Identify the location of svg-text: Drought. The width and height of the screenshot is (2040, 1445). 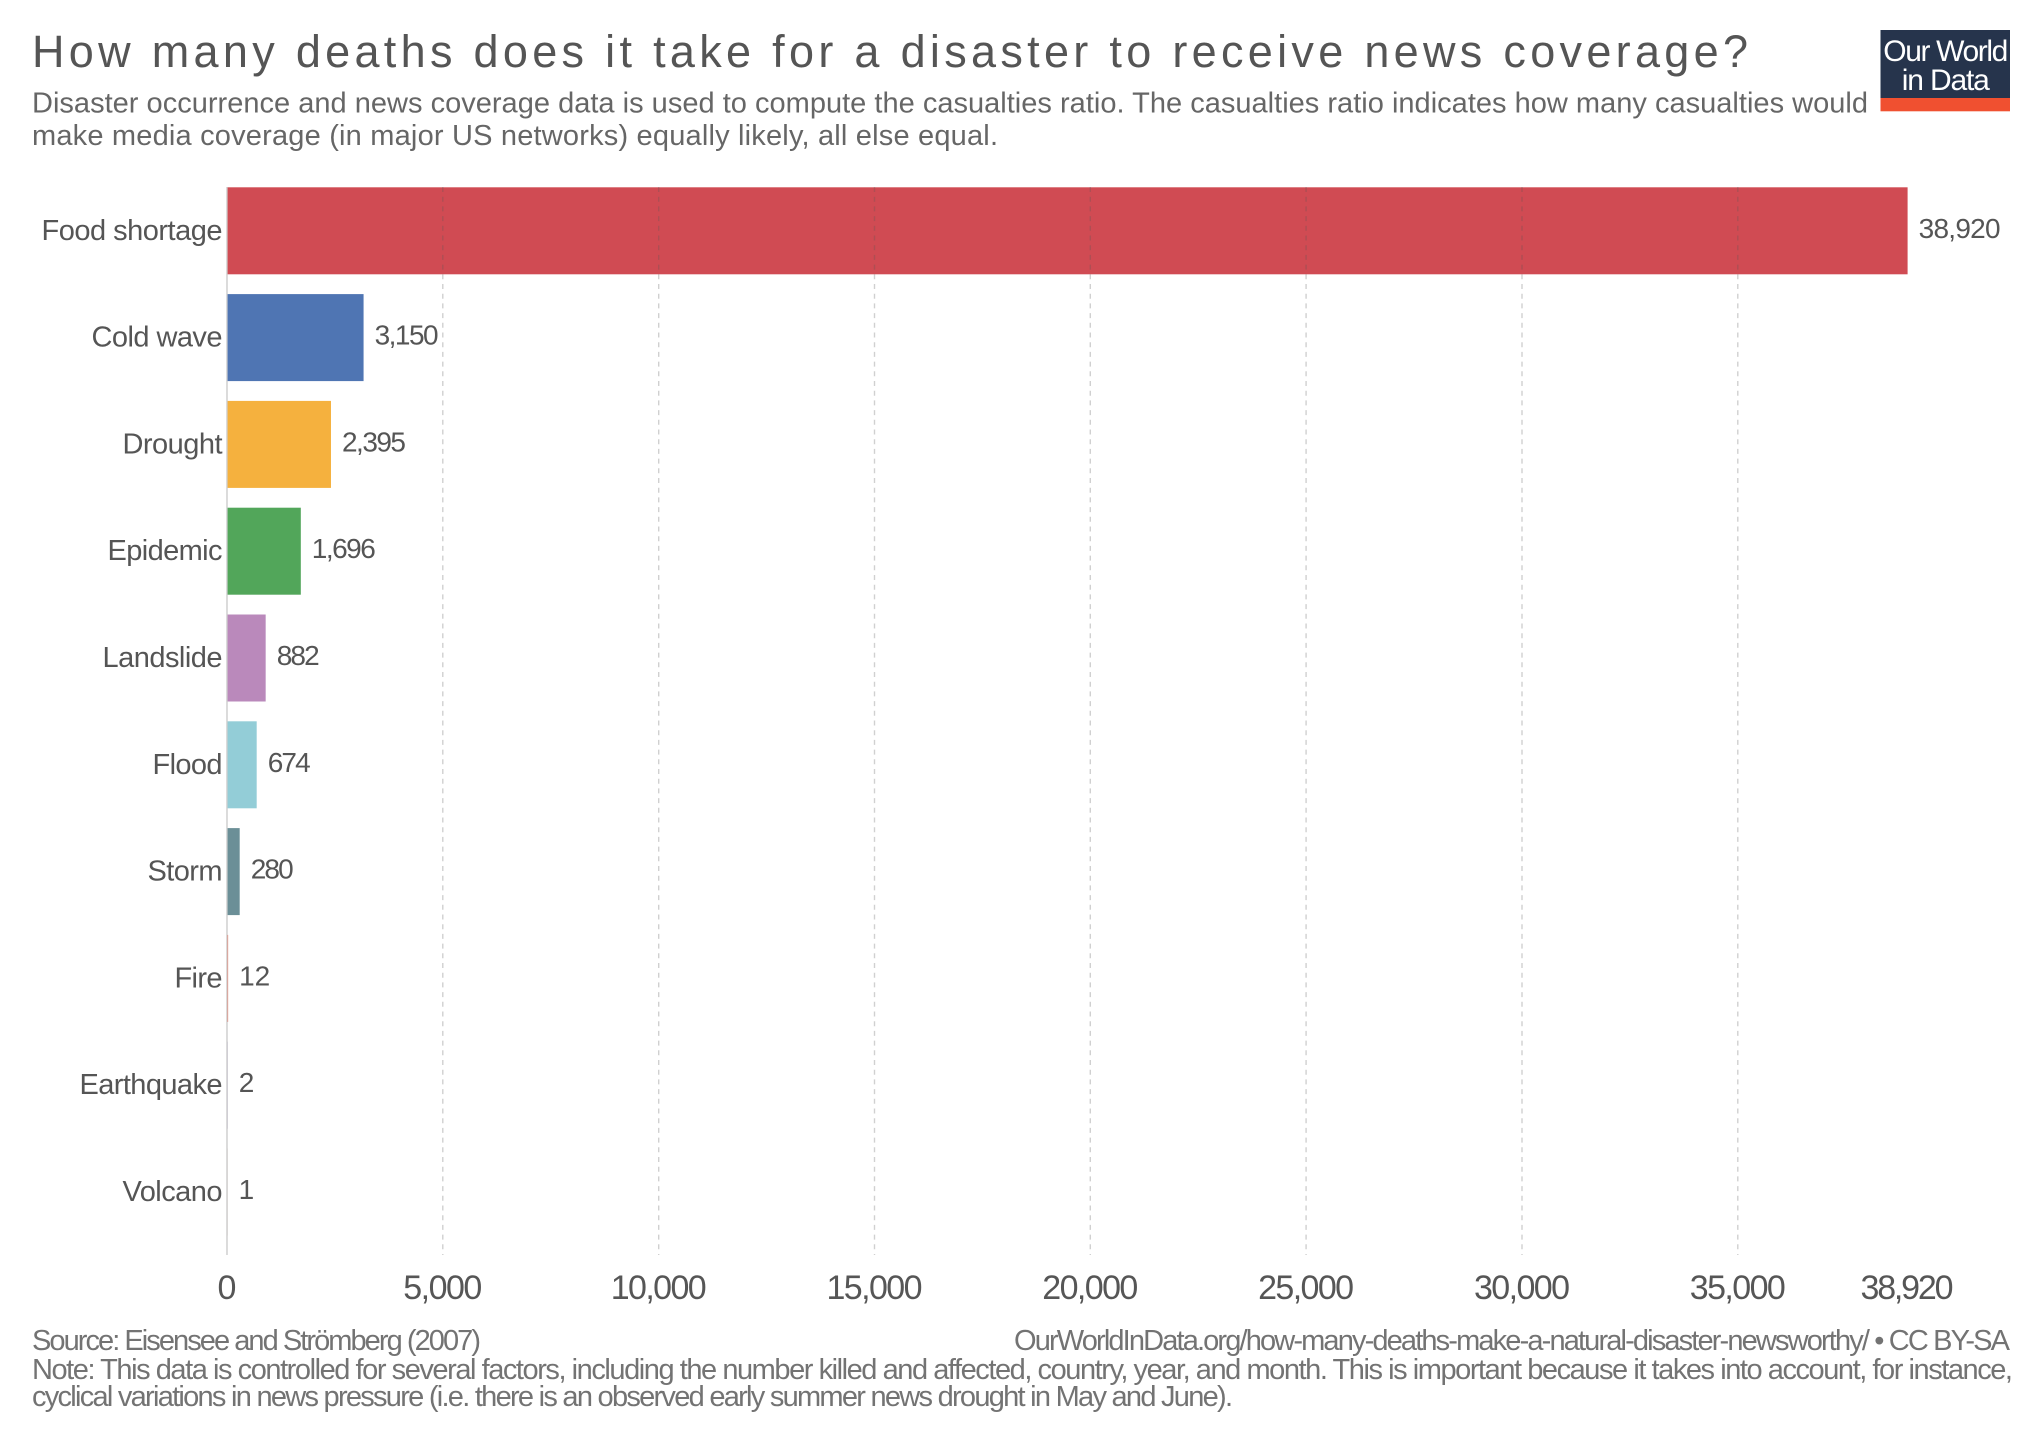
(173, 444).